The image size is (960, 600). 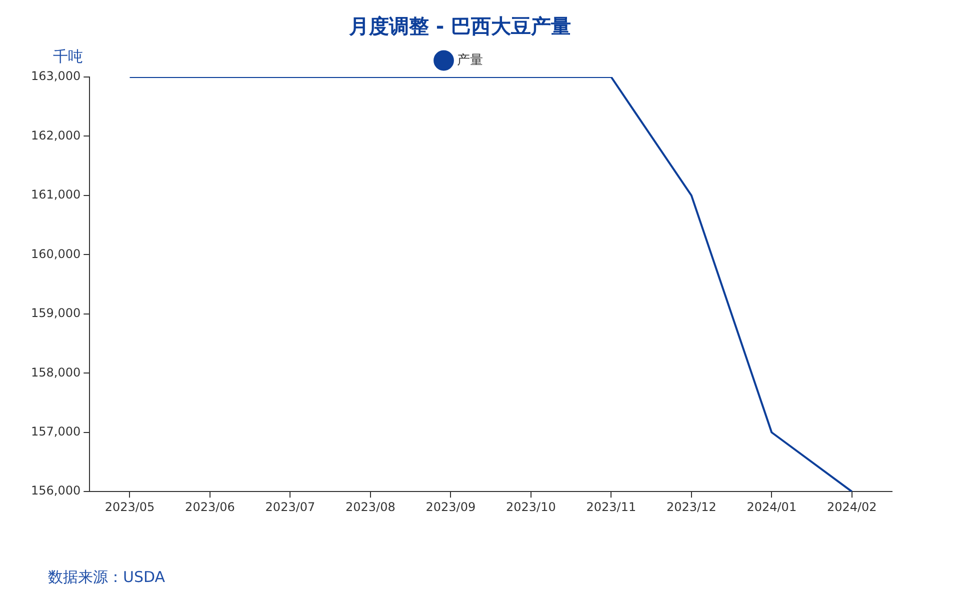 I want to click on x-tick-label: 2023/08, so click(x=371, y=507).